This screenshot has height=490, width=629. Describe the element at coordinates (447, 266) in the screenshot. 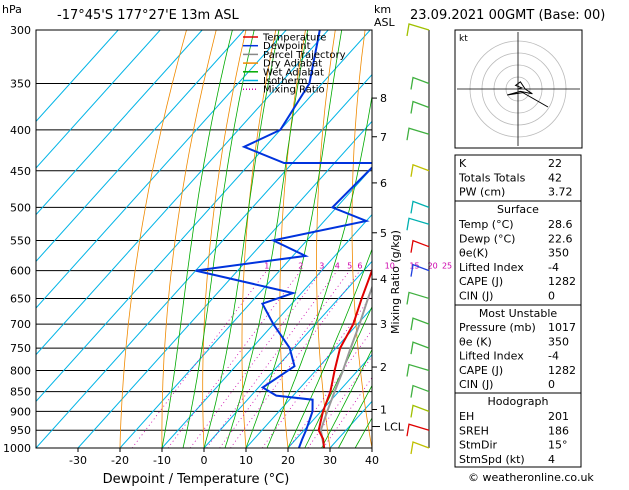

I see `mixing-ratio-label: 25` at that location.